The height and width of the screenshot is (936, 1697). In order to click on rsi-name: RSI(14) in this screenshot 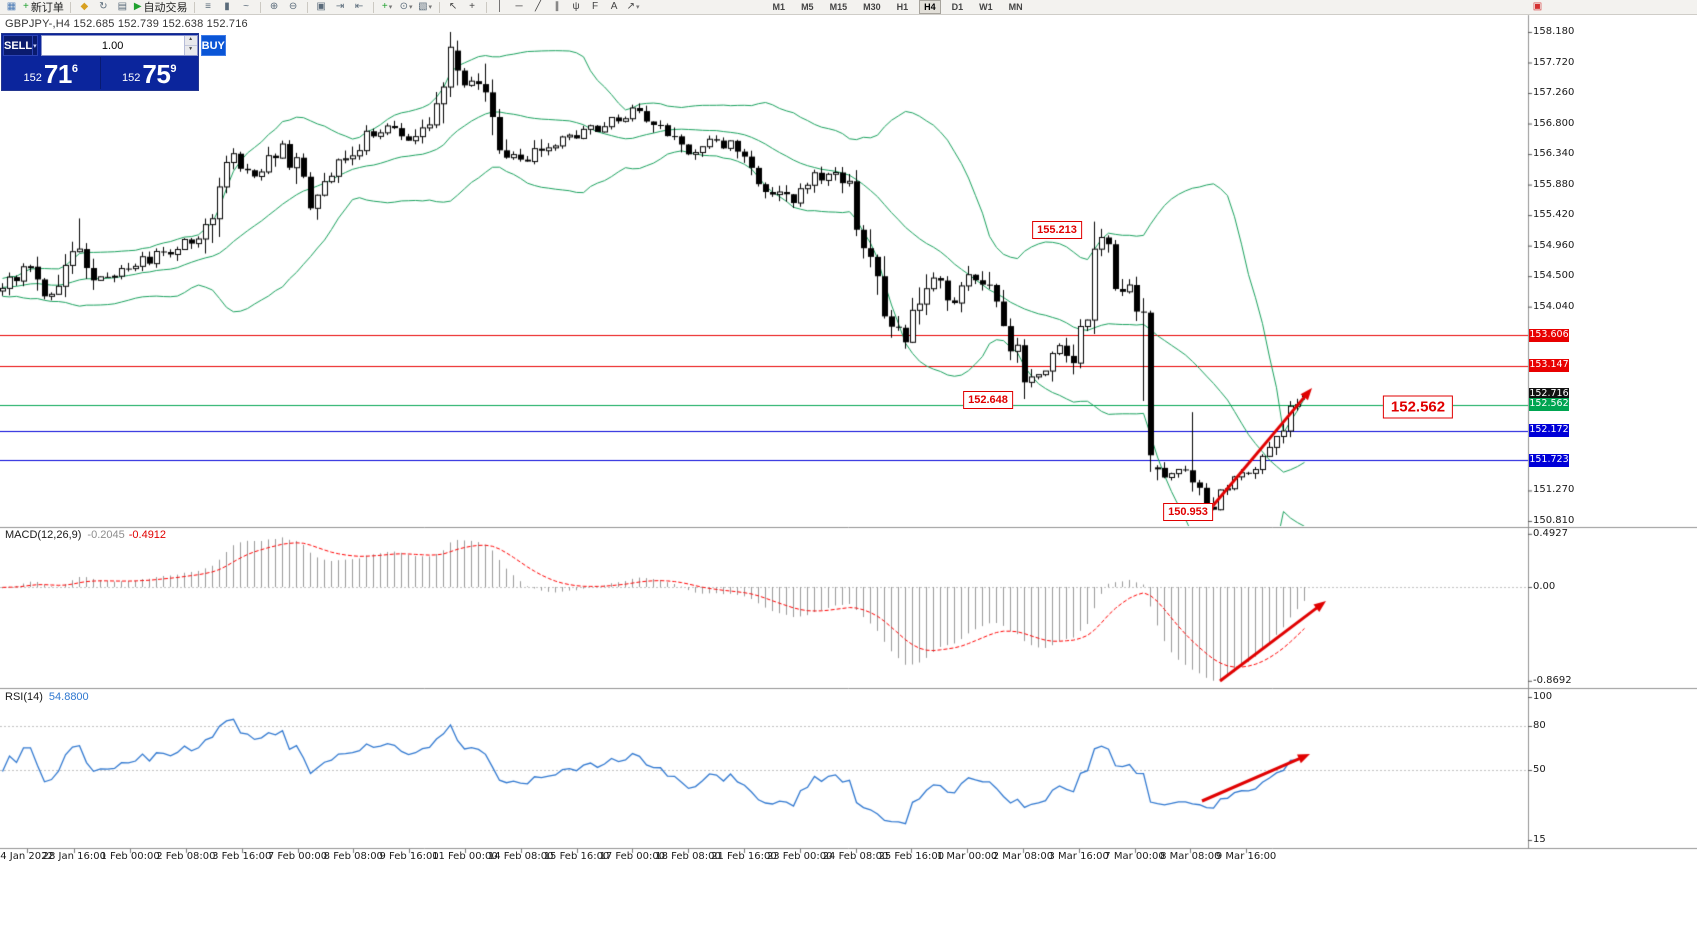, I will do `click(24, 697)`.